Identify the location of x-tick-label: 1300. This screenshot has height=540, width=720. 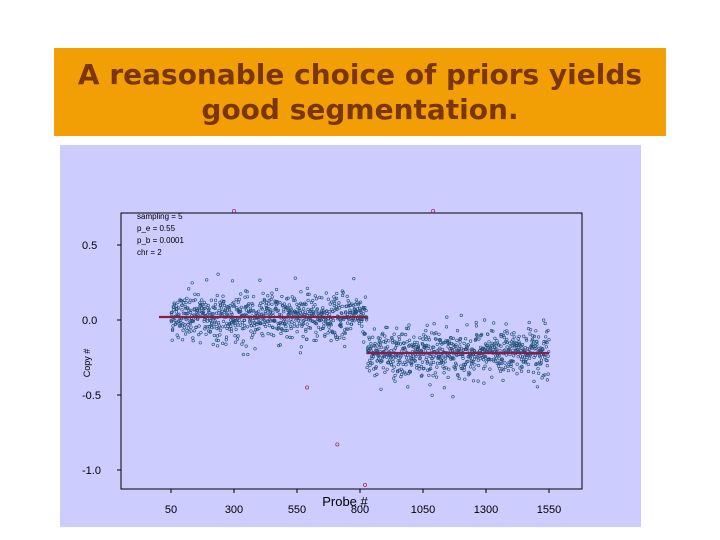
(486, 510).